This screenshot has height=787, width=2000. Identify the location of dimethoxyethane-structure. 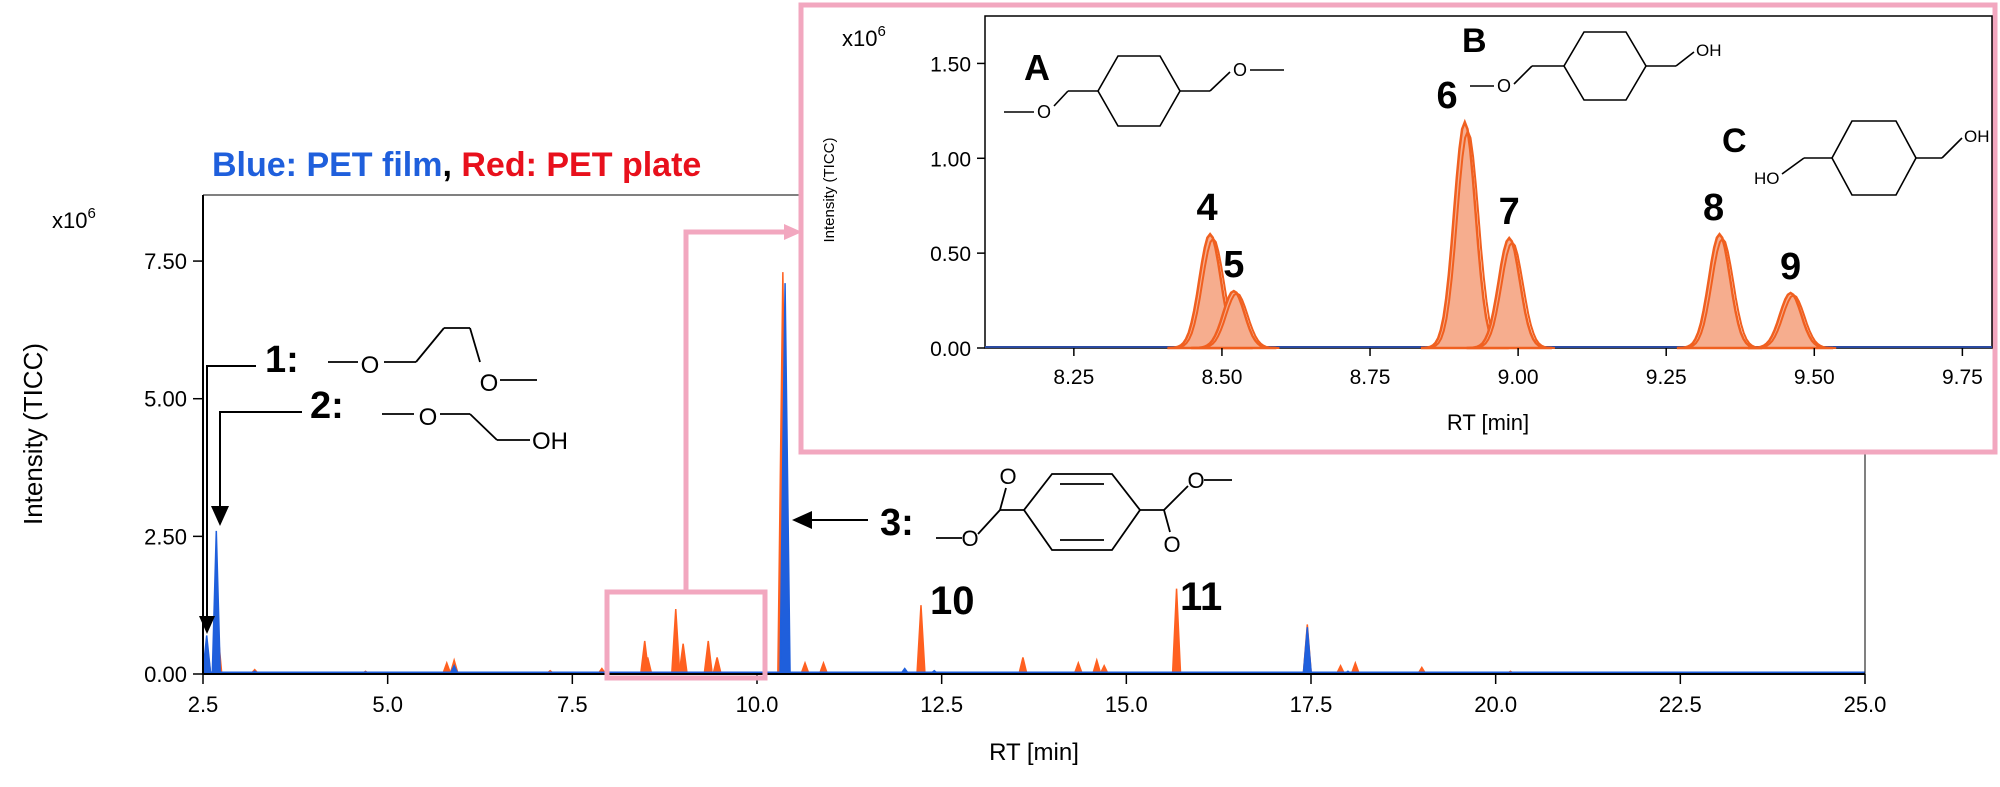
(432, 354).